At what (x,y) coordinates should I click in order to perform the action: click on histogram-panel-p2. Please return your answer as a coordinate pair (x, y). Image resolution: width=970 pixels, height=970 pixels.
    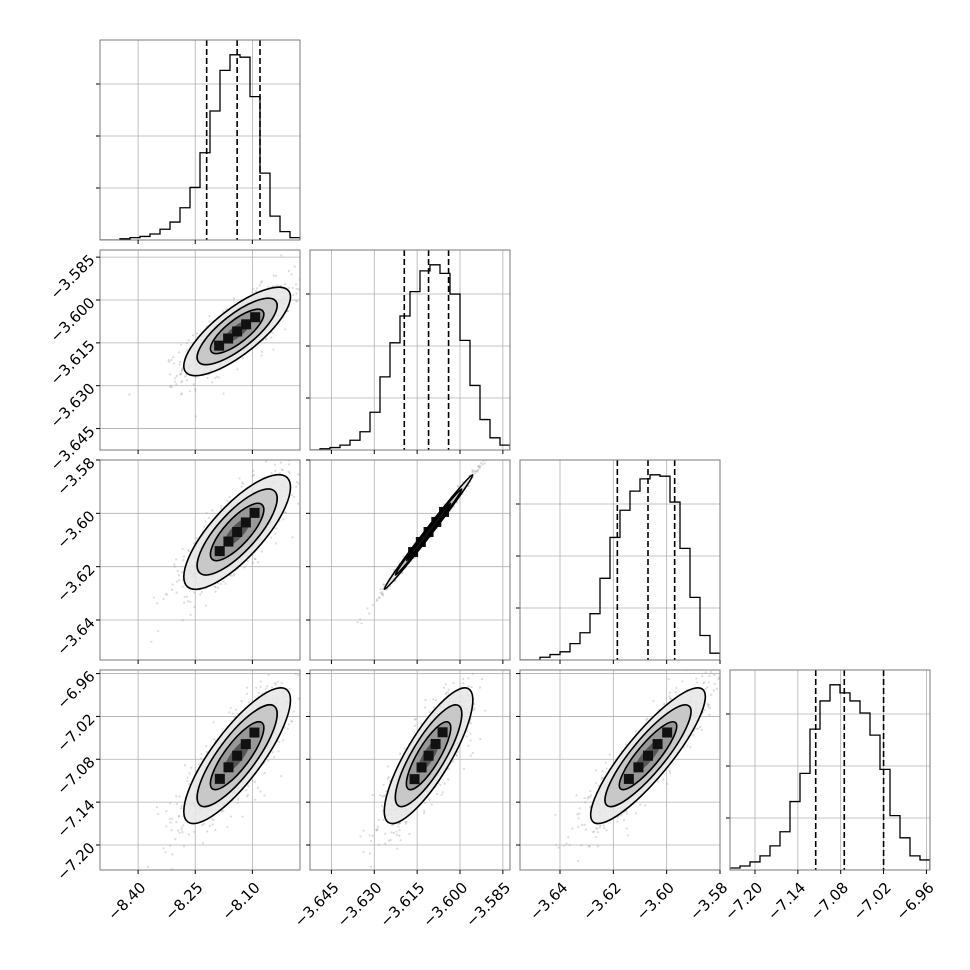
    Looking at the image, I should click on (620, 560).